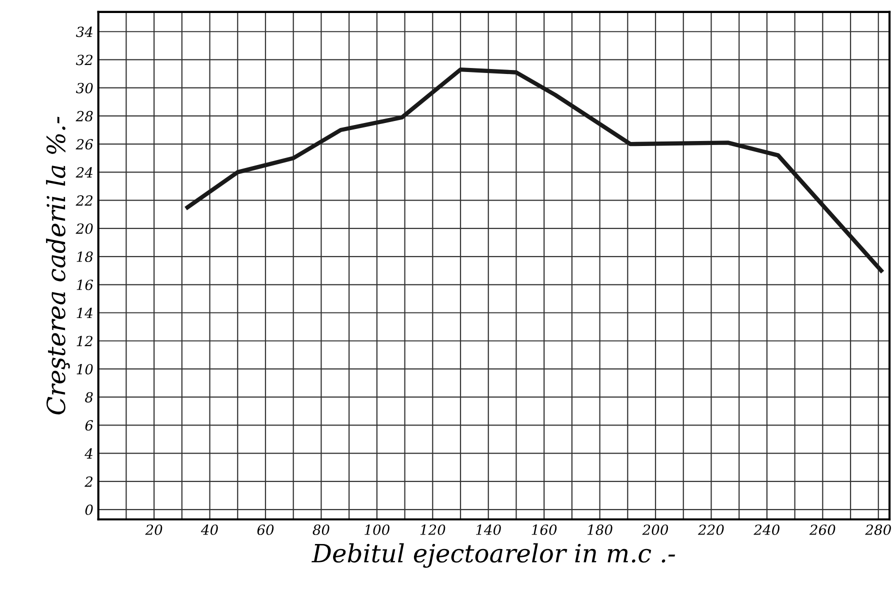 The height and width of the screenshot is (597, 894). Describe the element at coordinates (878, 529) in the screenshot. I see `x-tick-label: 280` at that location.